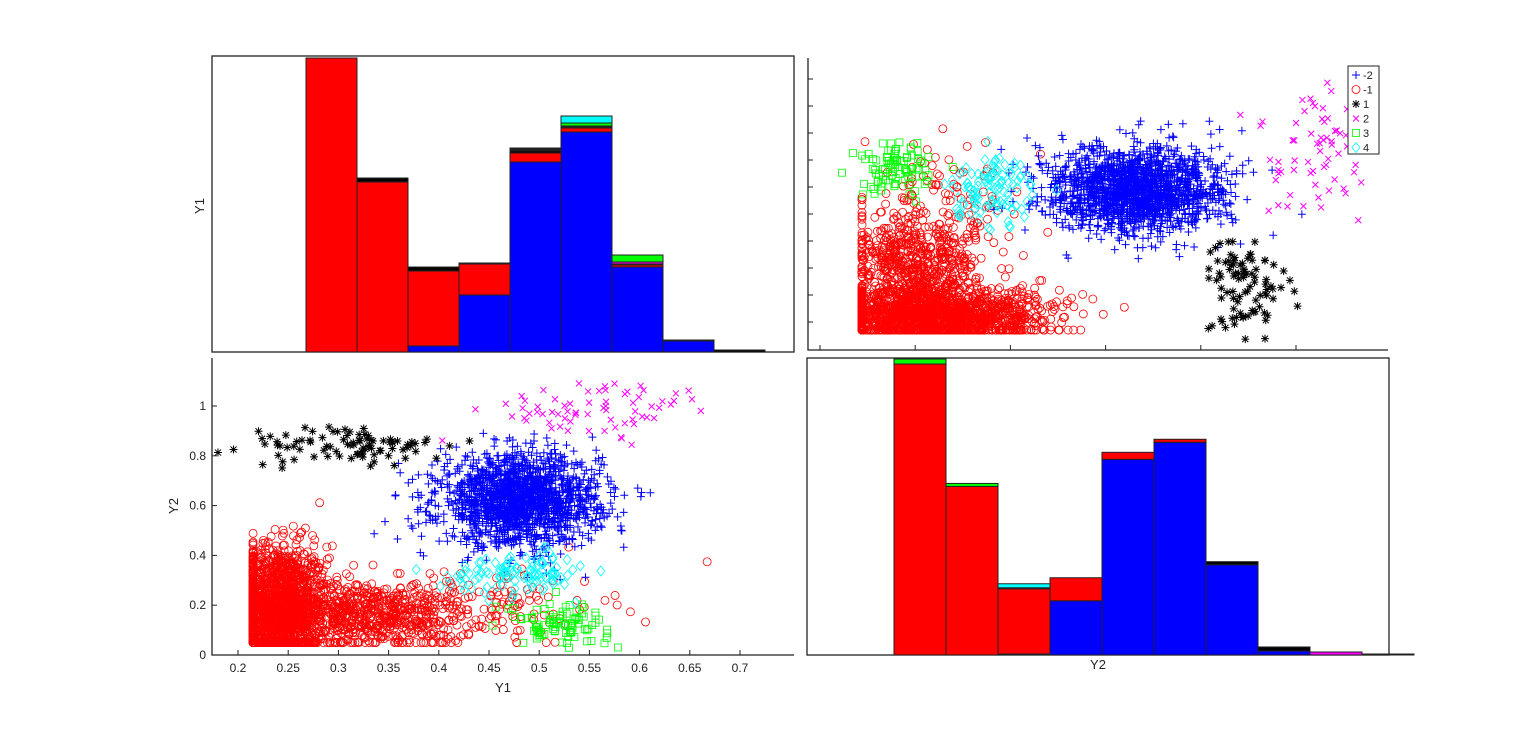 The width and height of the screenshot is (1536, 744). Describe the element at coordinates (1368, 76) in the screenshot. I see `svg-text: -2` at that location.